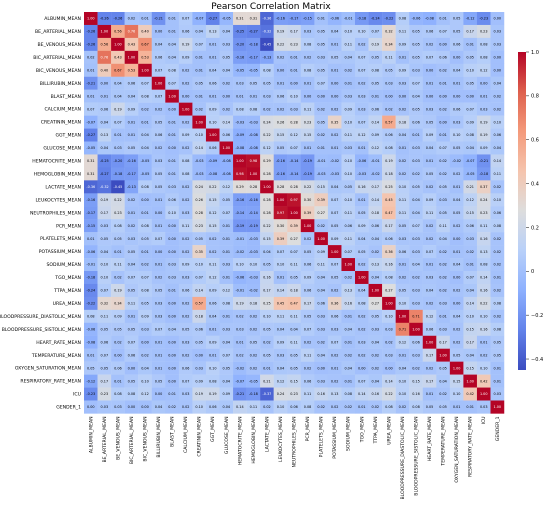 The width and height of the screenshot is (550, 506). What do you see at coordinates (375, 19) in the screenshot?
I see `cell-value-label: -0.24` at bounding box center [375, 19].